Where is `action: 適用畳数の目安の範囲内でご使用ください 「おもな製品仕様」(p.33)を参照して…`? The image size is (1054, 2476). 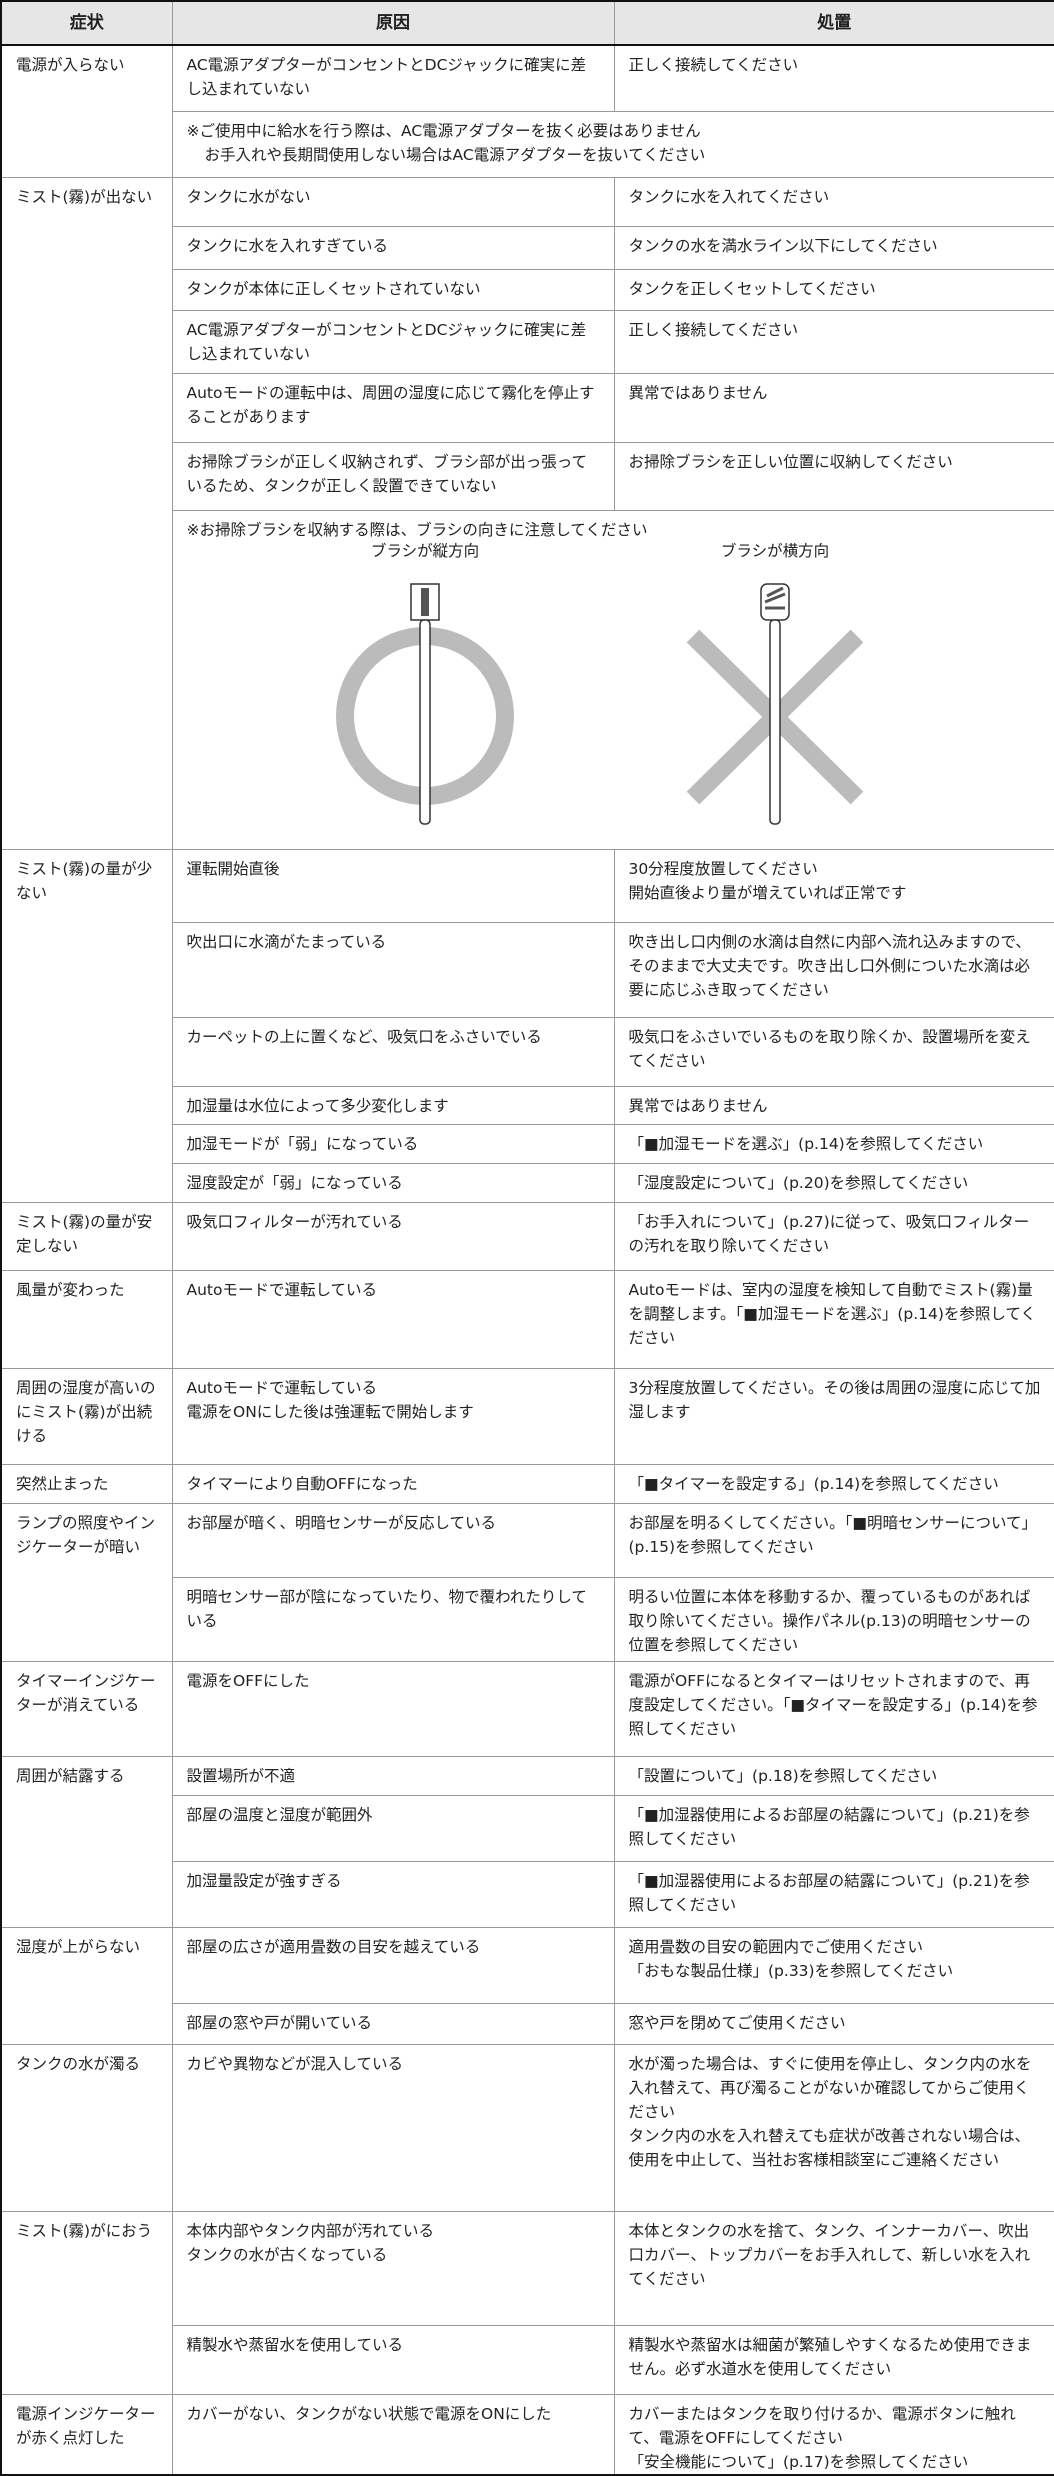
action: 適用畳数の目安の範囲内でご使用ください 「おもな製品仕様」(p.33)を参照して… is located at coordinates (833, 1965).